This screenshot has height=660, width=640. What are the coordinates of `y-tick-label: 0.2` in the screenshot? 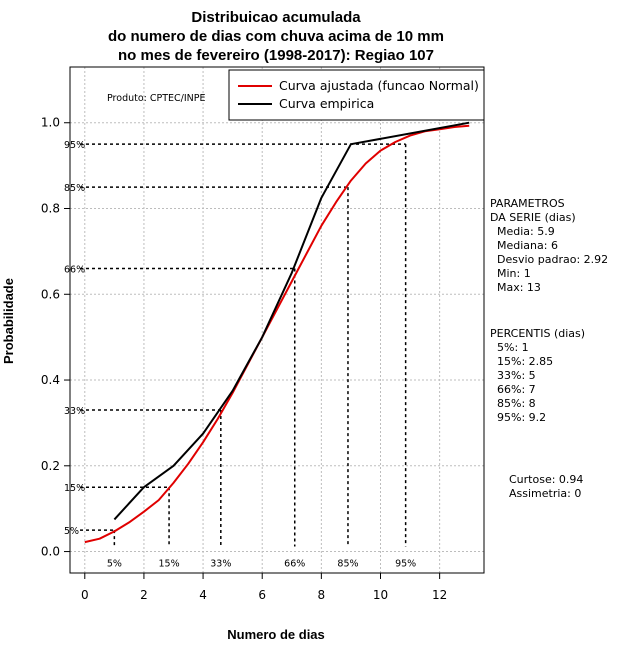 It's located at (50, 466).